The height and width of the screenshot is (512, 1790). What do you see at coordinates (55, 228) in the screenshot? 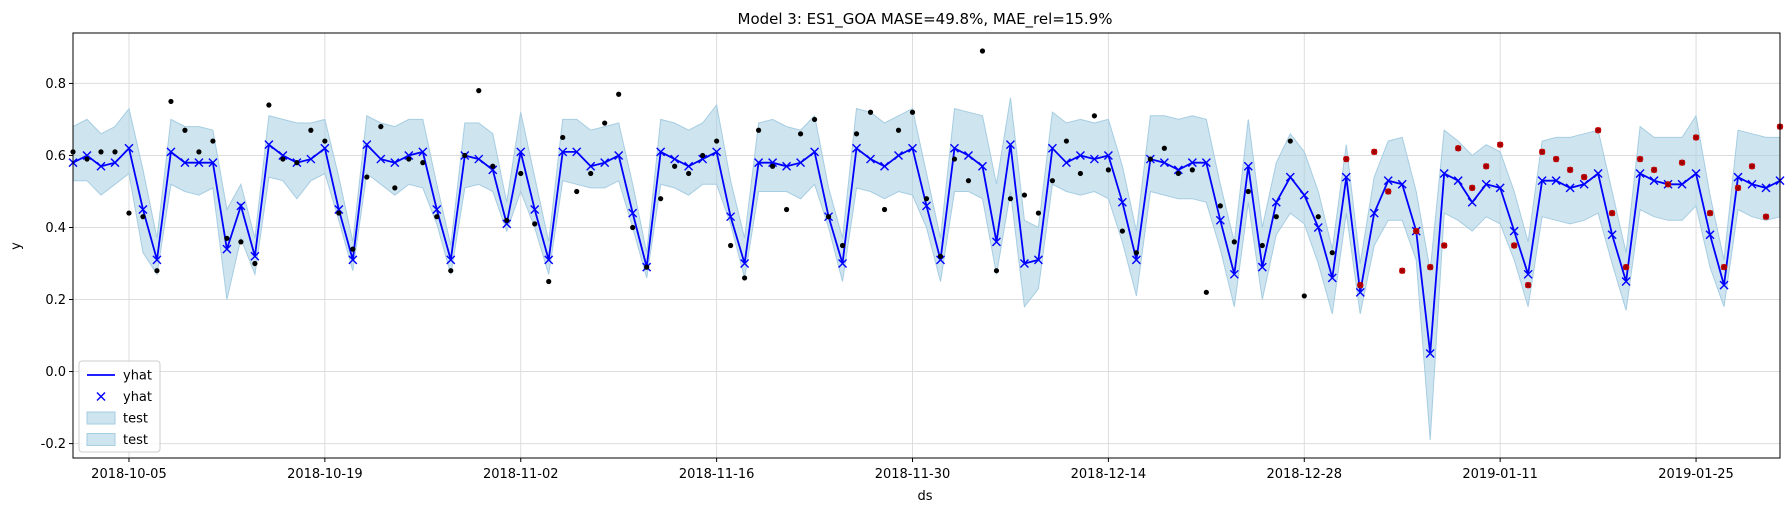
I see `y-tick-label: 0.4` at bounding box center [55, 228].